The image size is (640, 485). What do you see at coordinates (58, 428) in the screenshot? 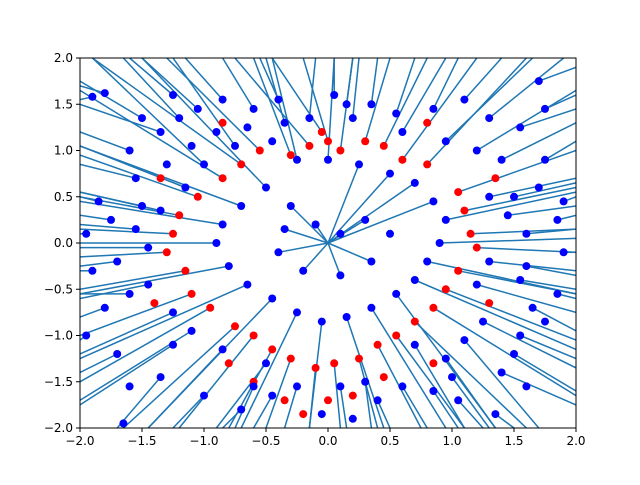
I see `y-tick-label: −2.0` at bounding box center [58, 428].